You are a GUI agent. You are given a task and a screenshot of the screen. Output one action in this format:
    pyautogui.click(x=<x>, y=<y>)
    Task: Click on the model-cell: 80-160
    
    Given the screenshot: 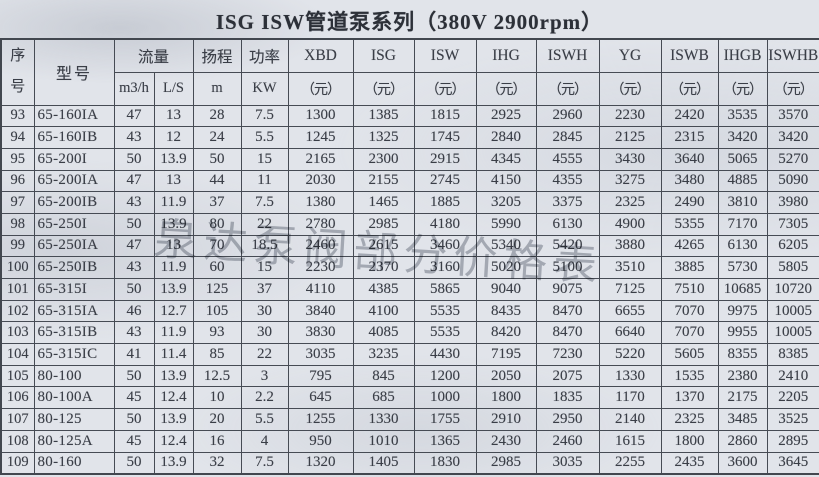 What is the action you would take?
    pyautogui.click(x=74, y=463)
    